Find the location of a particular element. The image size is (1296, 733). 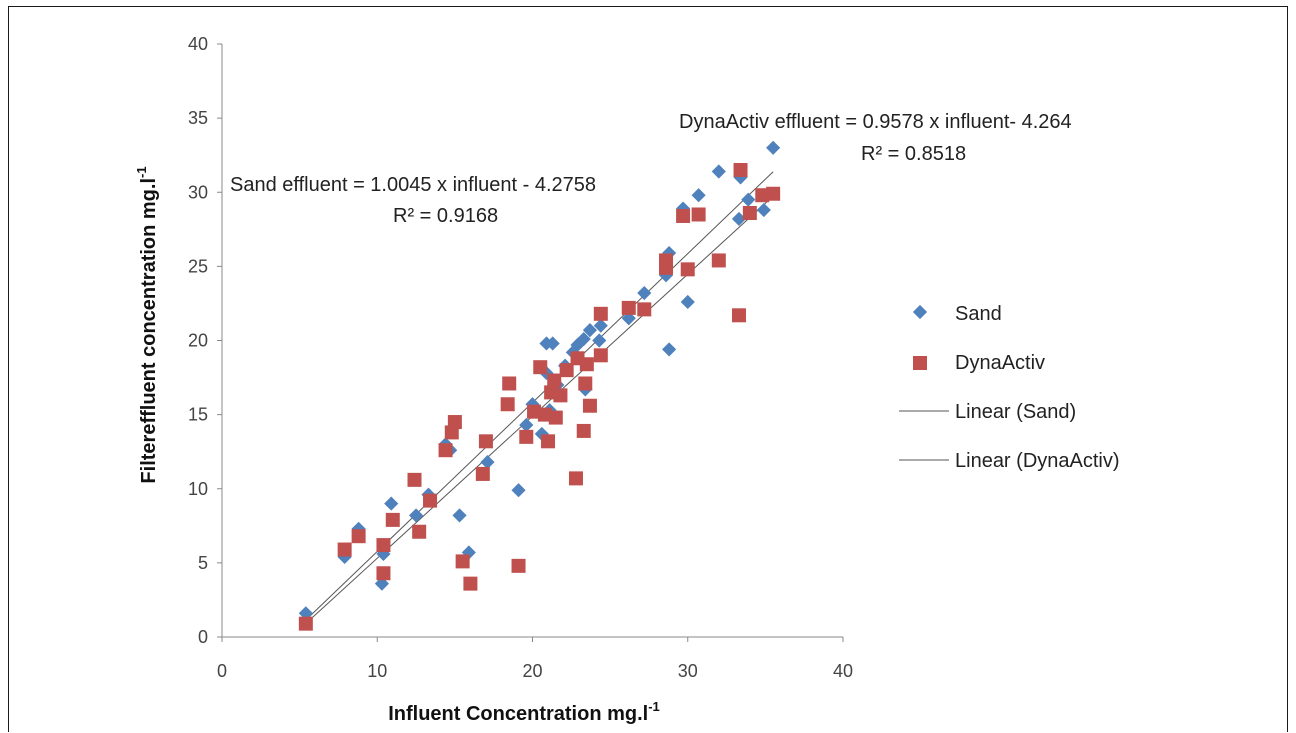

y-tick-label: 30 is located at coordinates (198, 192).